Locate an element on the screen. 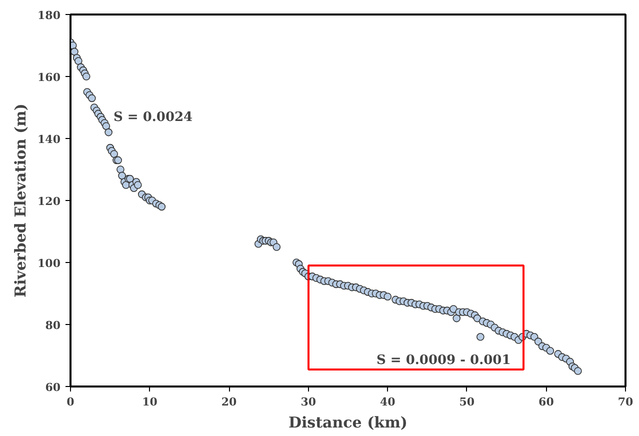 The height and width of the screenshot is (436, 639). x-axis-title: Distance (km) is located at coordinates (348, 423).